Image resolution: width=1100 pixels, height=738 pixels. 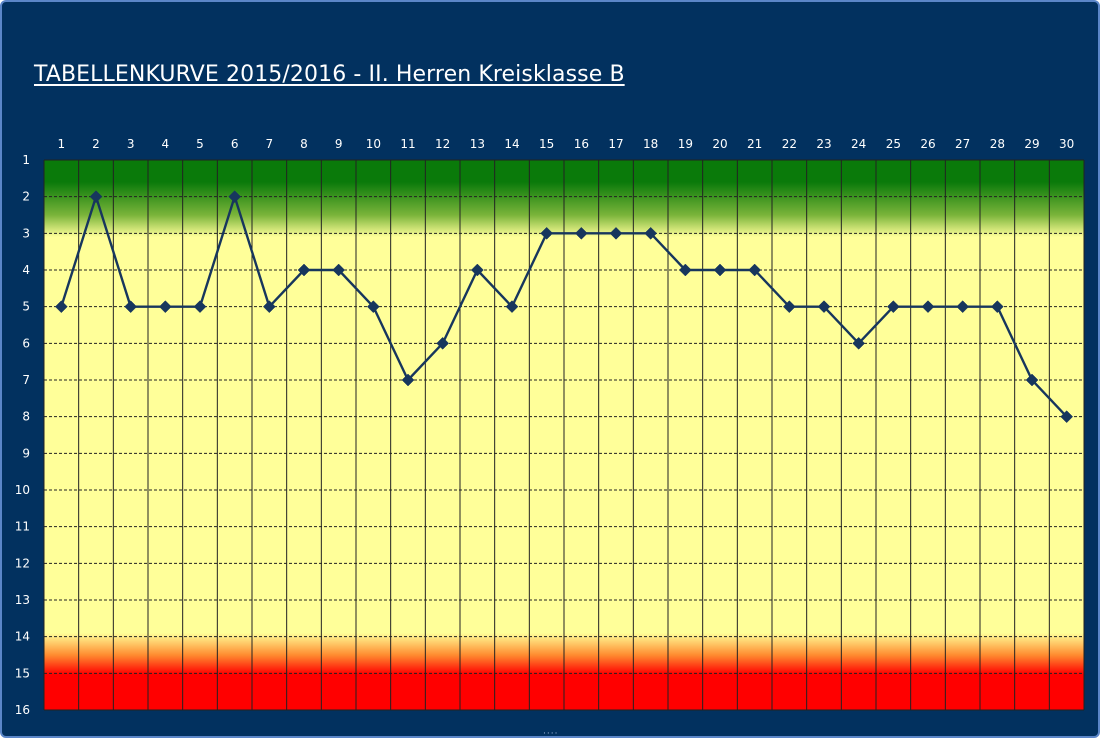 I want to click on x-tick-label: 22, so click(x=789, y=144).